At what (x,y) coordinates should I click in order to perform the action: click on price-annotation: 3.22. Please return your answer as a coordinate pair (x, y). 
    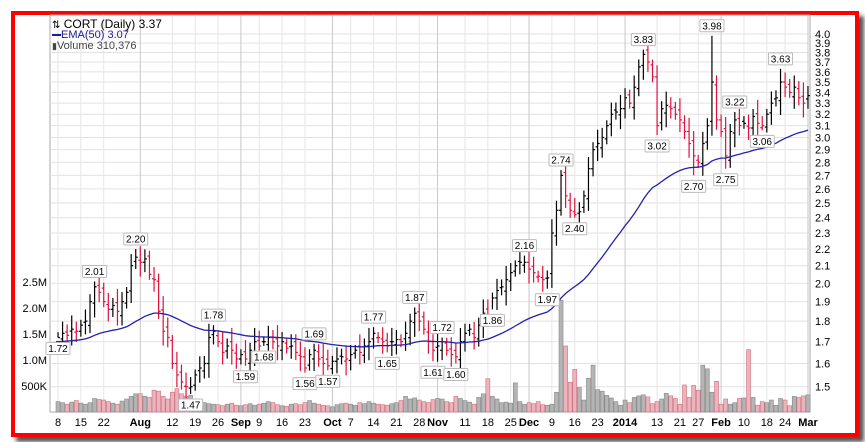
    Looking at the image, I should click on (735, 102).